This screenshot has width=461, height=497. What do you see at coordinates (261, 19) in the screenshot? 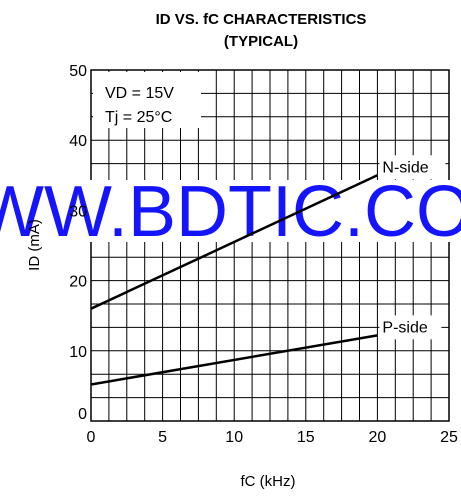
I see `chart-title: ID VS. fC CHARACTERISTICS` at bounding box center [261, 19].